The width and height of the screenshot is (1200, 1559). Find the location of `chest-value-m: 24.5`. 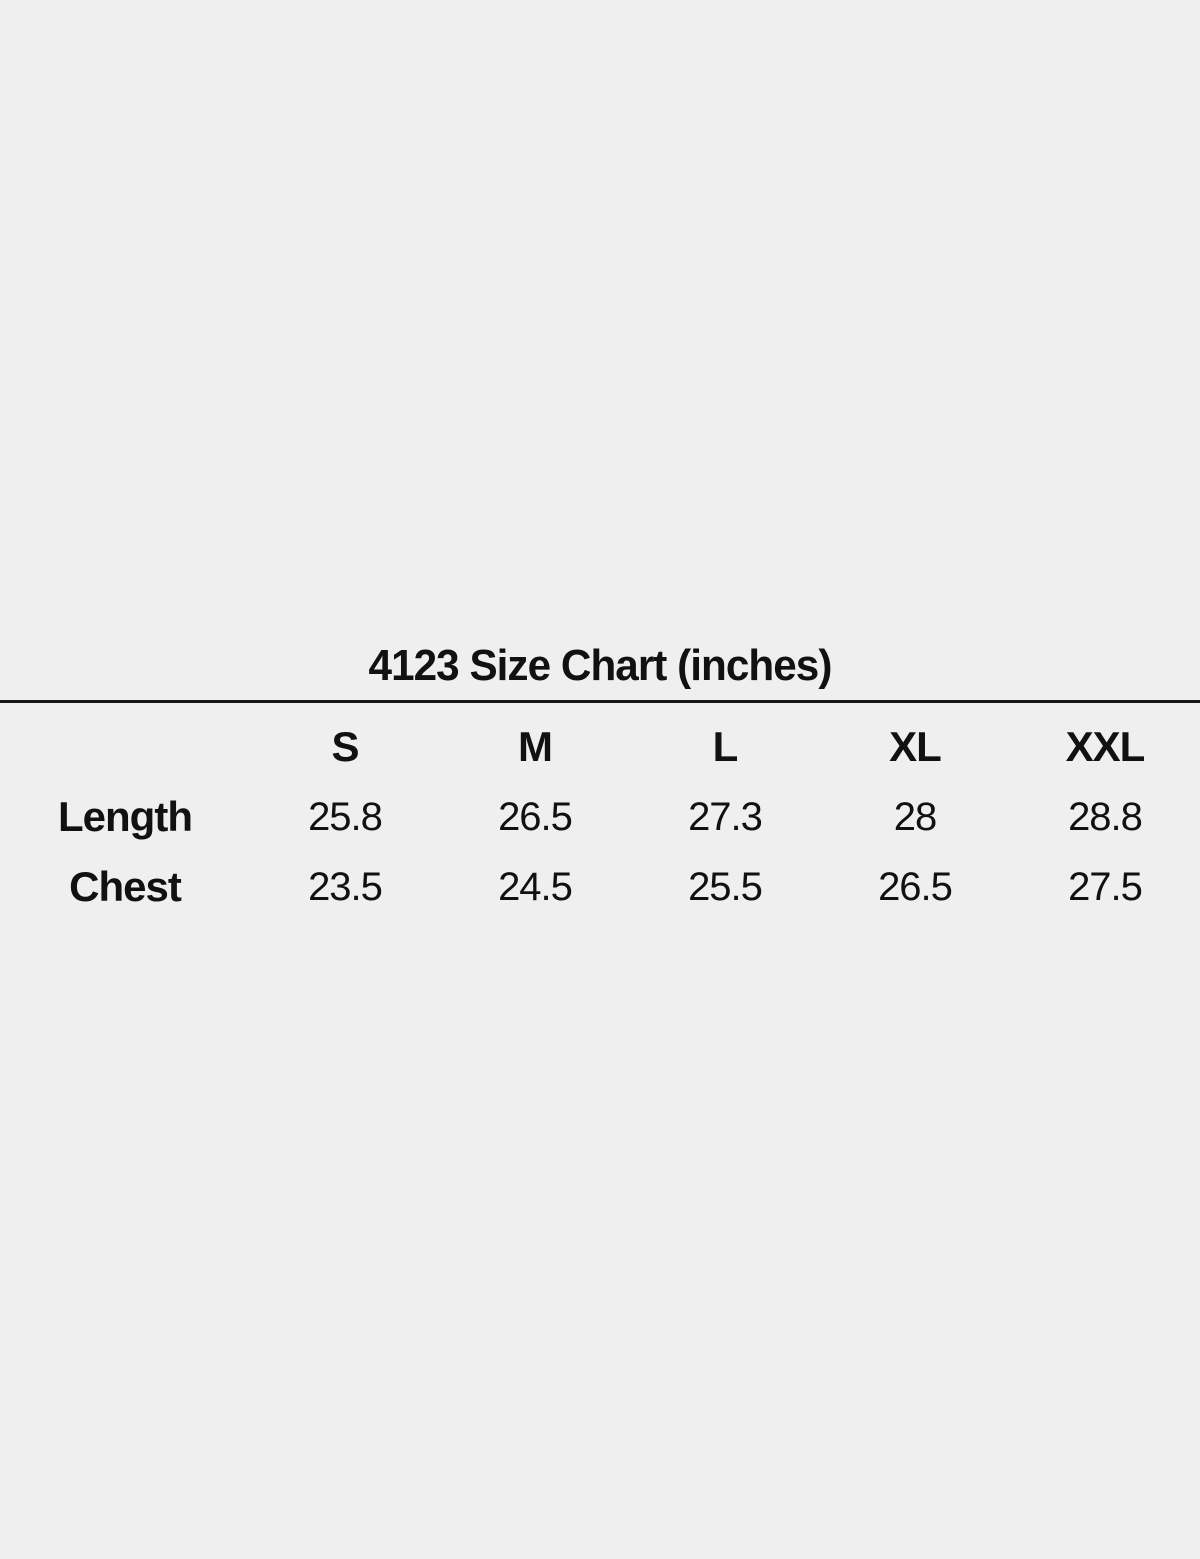

chest-value-m: 24.5 is located at coordinates (535, 886).